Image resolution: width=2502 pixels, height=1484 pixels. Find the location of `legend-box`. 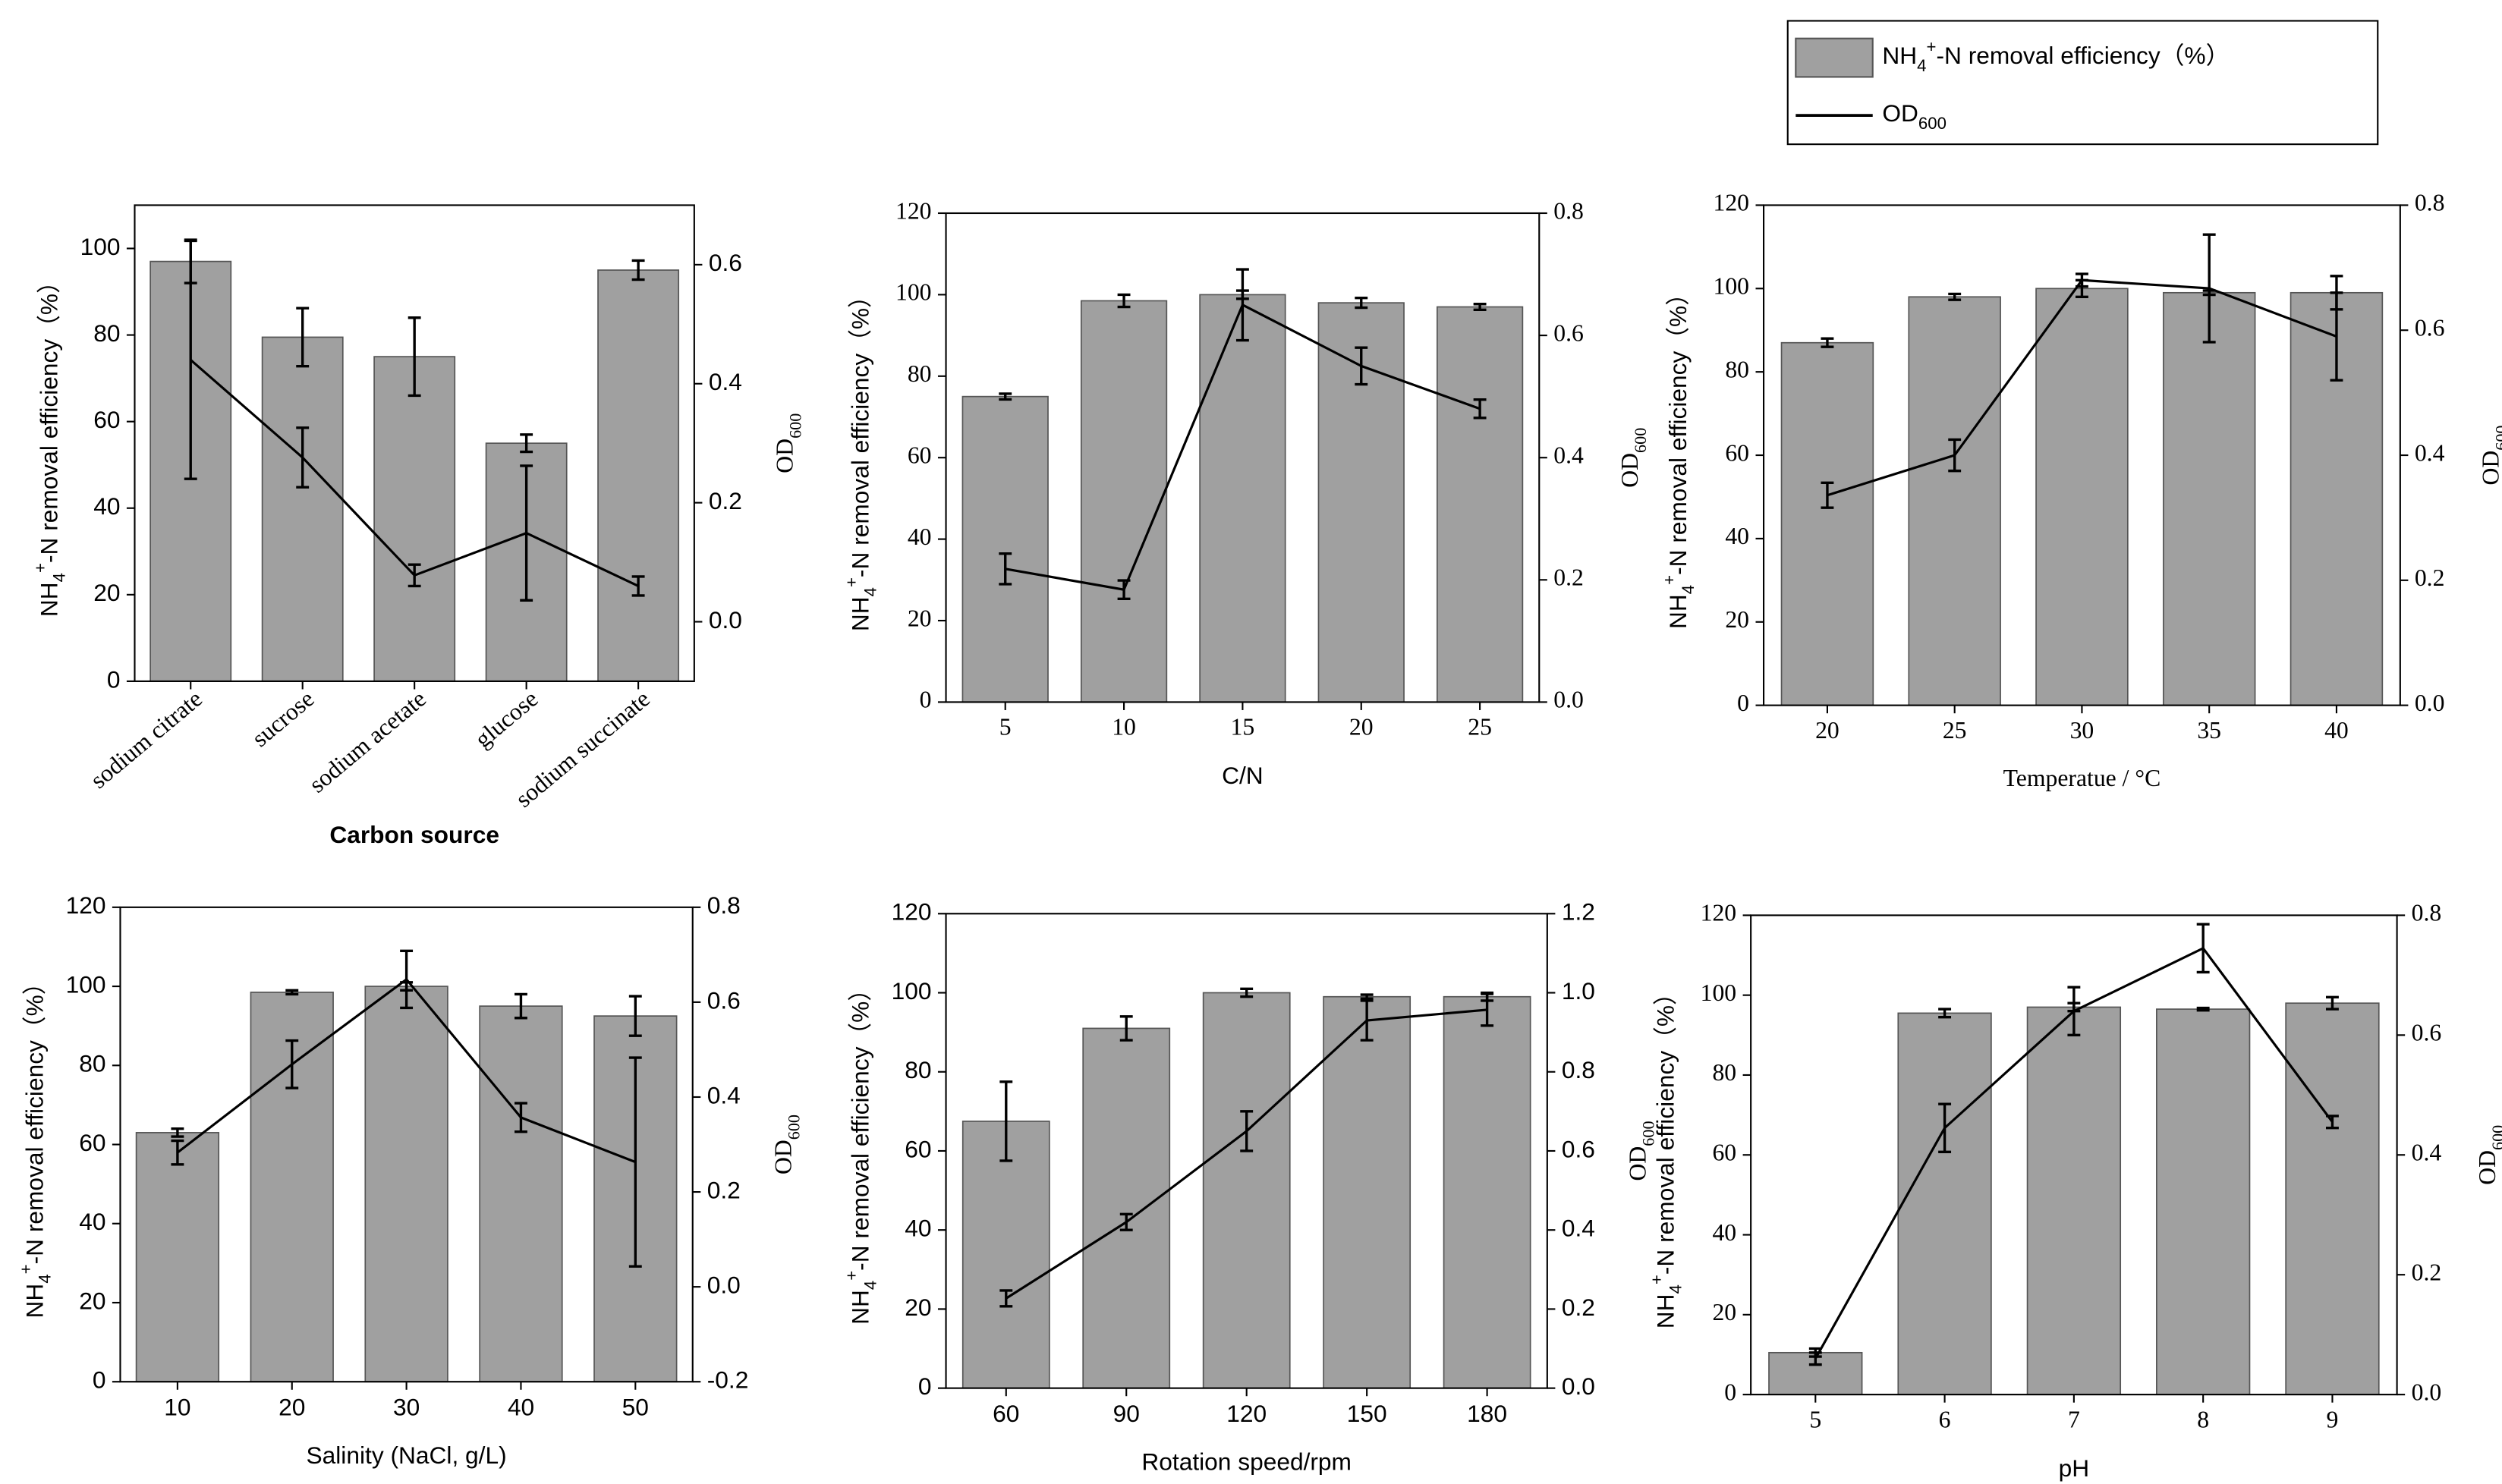

legend-box is located at coordinates (2082, 83).